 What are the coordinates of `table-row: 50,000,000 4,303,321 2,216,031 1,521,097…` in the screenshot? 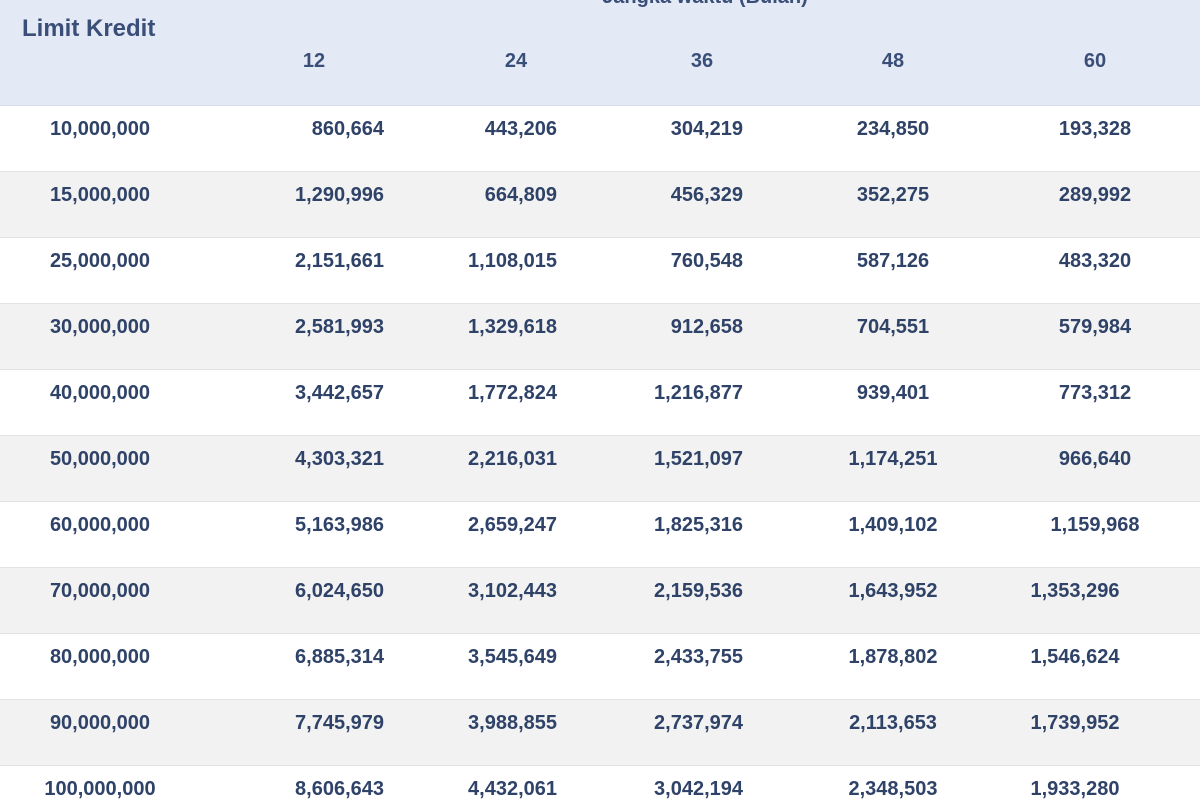 It's located at (600, 469).